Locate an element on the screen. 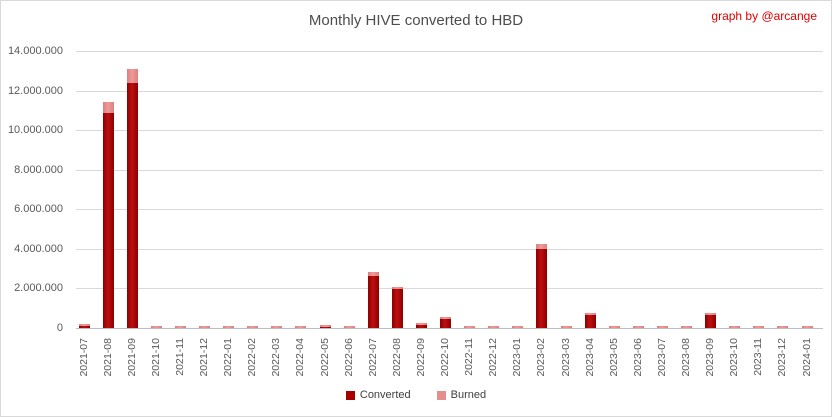 Image resolution: width=832 pixels, height=417 pixels. x-tick-label: 2021-11 is located at coordinates (179, 357).